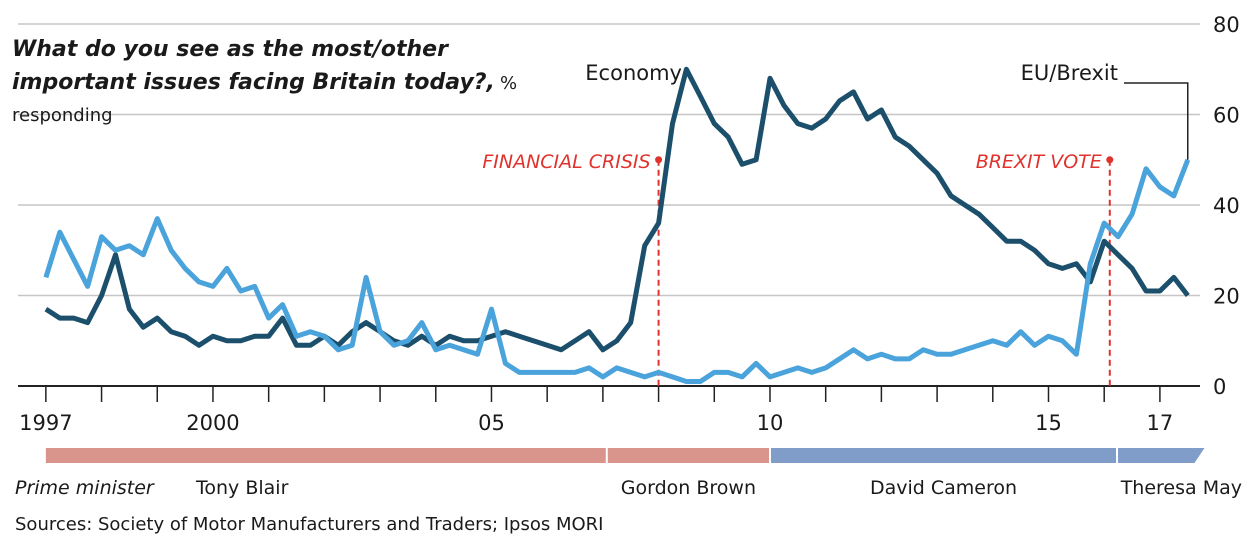  What do you see at coordinates (212, 423) in the screenshot?
I see `x-tick-label: 2000` at bounding box center [212, 423].